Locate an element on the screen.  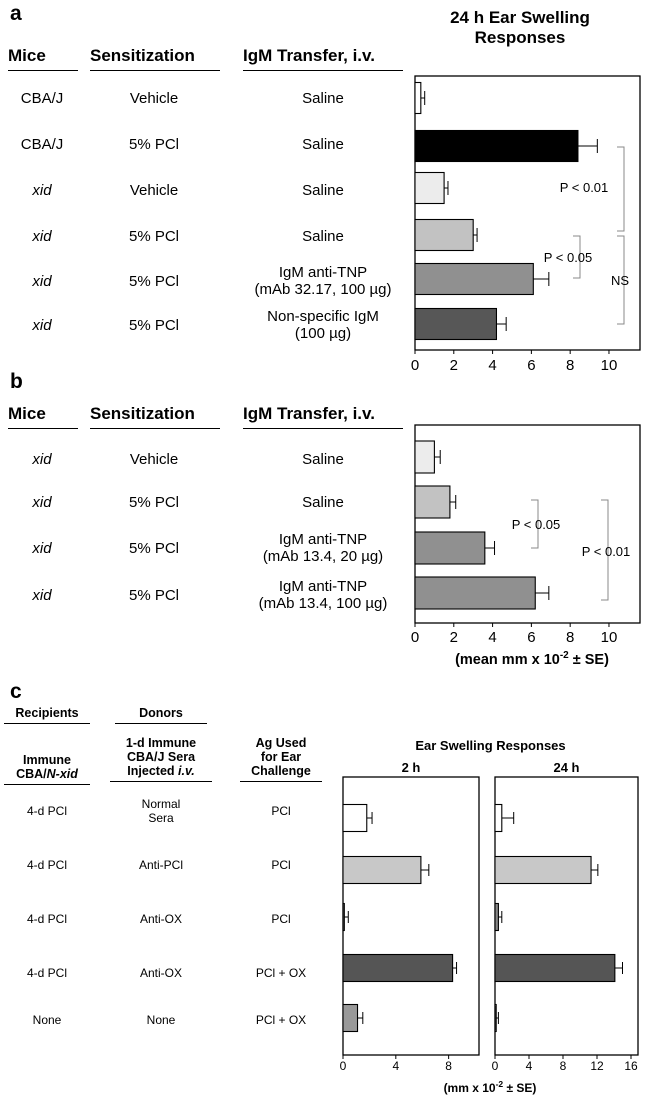
panel-a-row4-mice: xid is located at coordinates (42, 236).